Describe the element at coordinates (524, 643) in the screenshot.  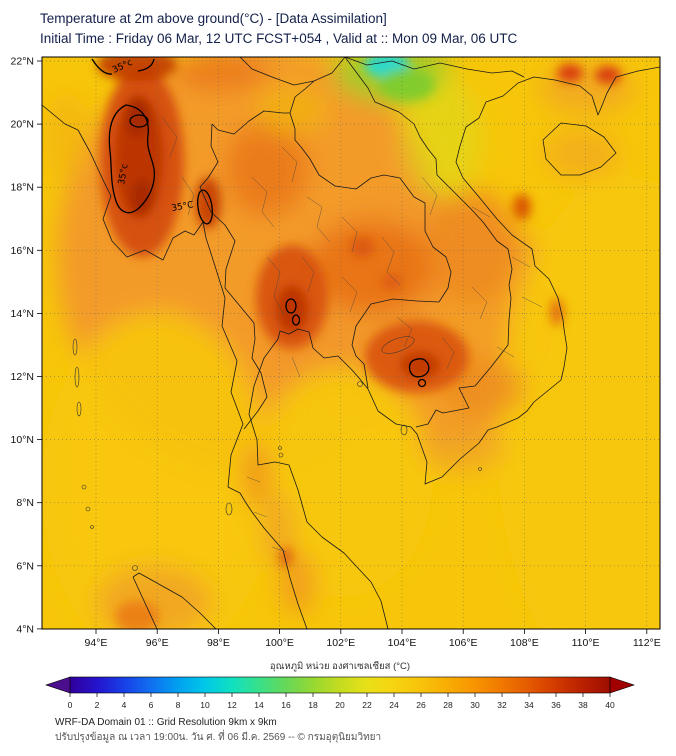
I see `lon-tick-label: 108°E` at that location.